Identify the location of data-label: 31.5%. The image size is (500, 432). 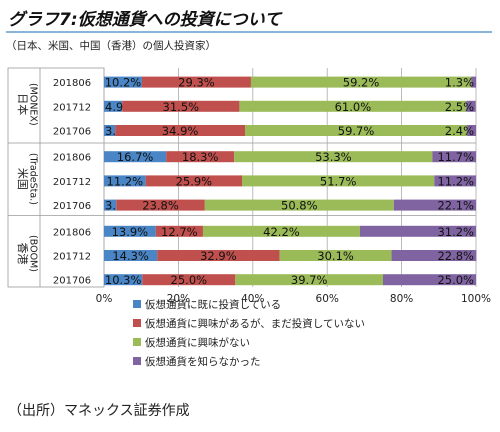
(181, 107).